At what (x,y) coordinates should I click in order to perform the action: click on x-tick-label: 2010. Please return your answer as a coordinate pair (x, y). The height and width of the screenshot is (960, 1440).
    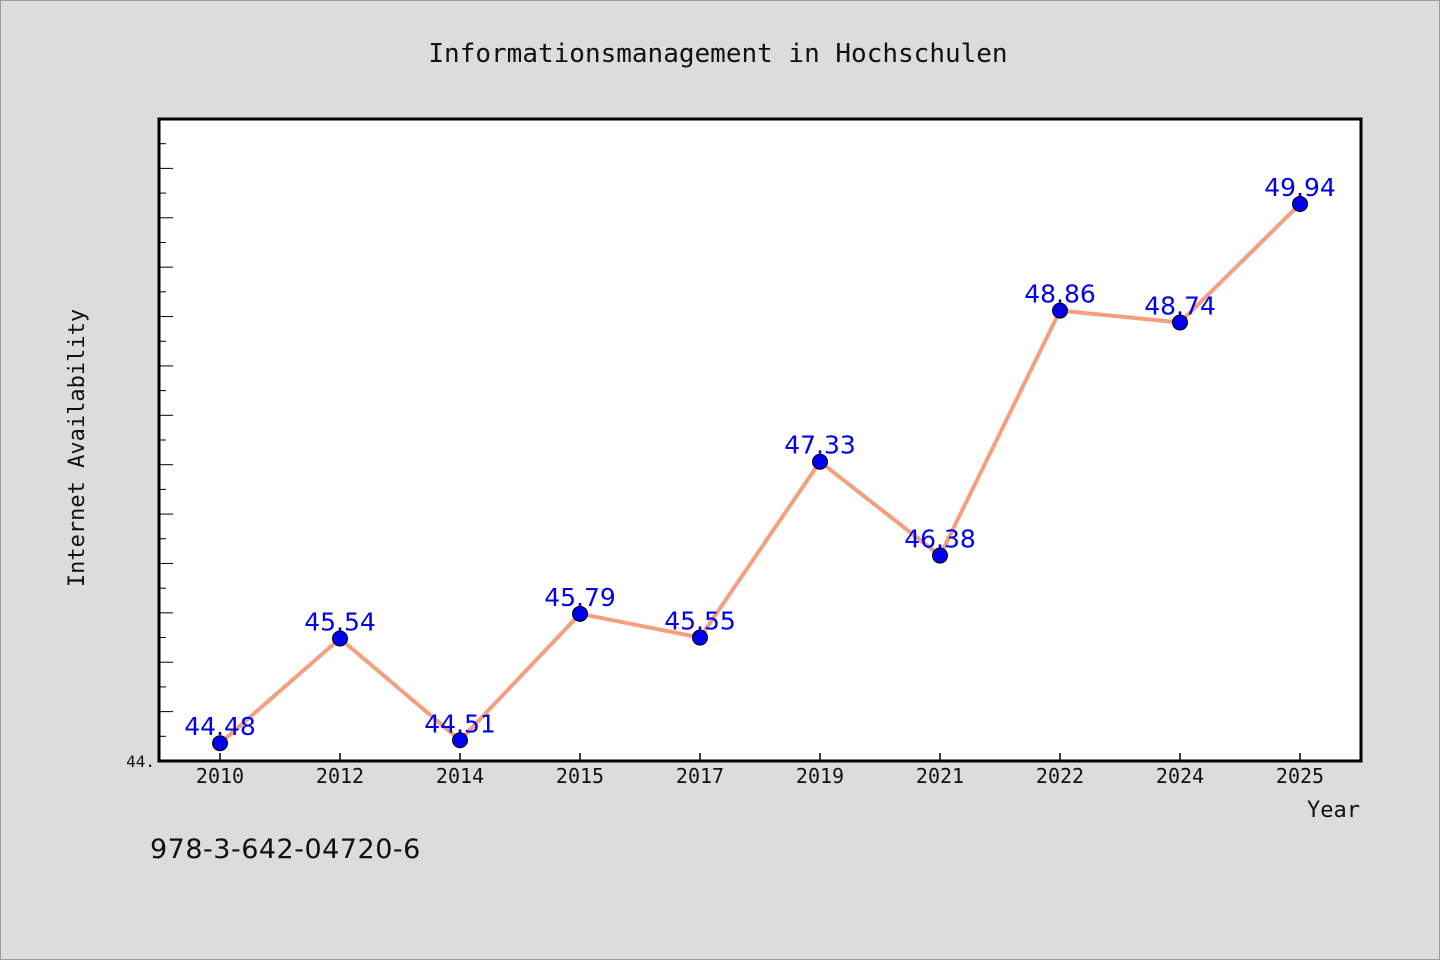
    Looking at the image, I should click on (220, 776).